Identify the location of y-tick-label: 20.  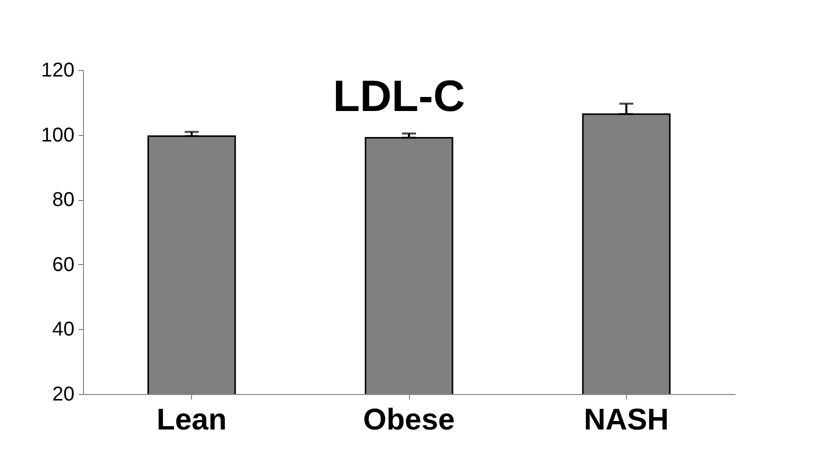
(63, 395).